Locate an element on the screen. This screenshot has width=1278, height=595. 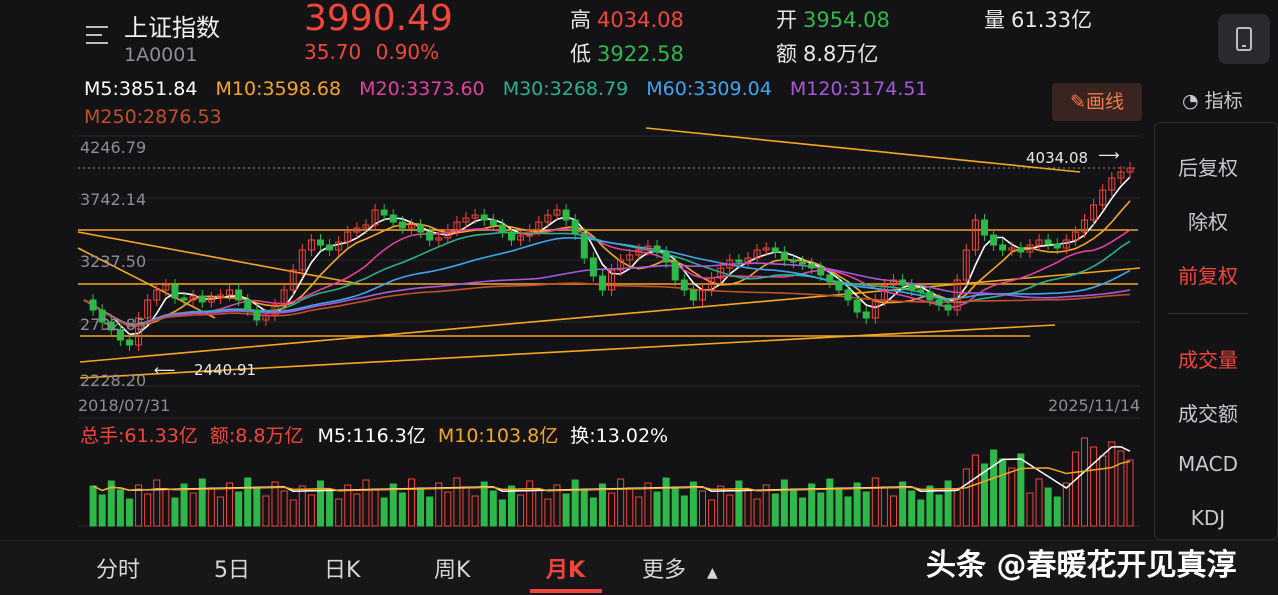
vol-total: 总手:61.33亿 is located at coordinates (139, 436).